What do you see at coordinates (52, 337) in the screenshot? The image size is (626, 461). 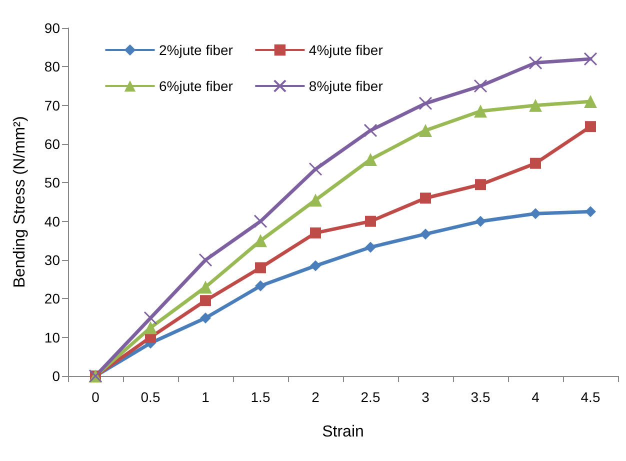 I see `y-tick-label: 10` at bounding box center [52, 337].